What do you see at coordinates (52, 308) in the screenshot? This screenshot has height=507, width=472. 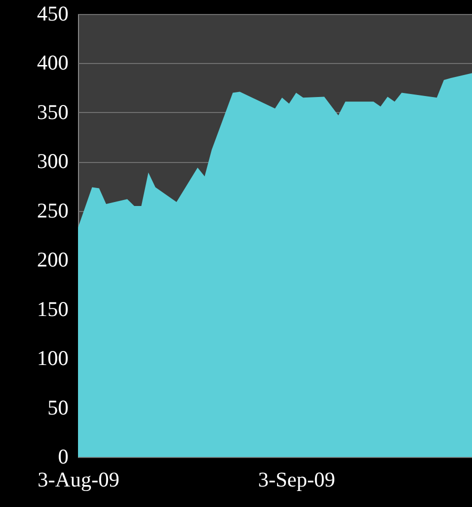 I see `y-tick-label: 150` at bounding box center [52, 308].